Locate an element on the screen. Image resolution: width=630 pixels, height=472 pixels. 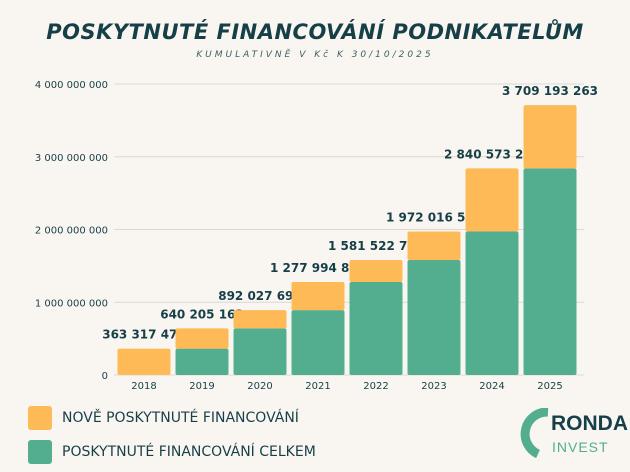
y-tick-label: 3 000 000 000 is located at coordinates (71, 158).